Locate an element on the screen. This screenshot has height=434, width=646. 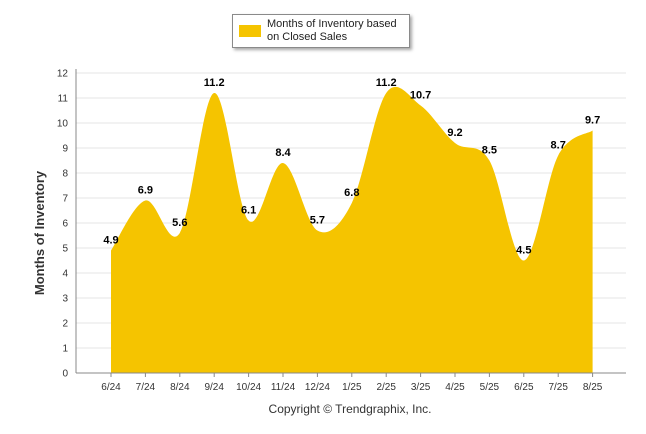
x-tick-label: 3/25 is located at coordinates (421, 387).